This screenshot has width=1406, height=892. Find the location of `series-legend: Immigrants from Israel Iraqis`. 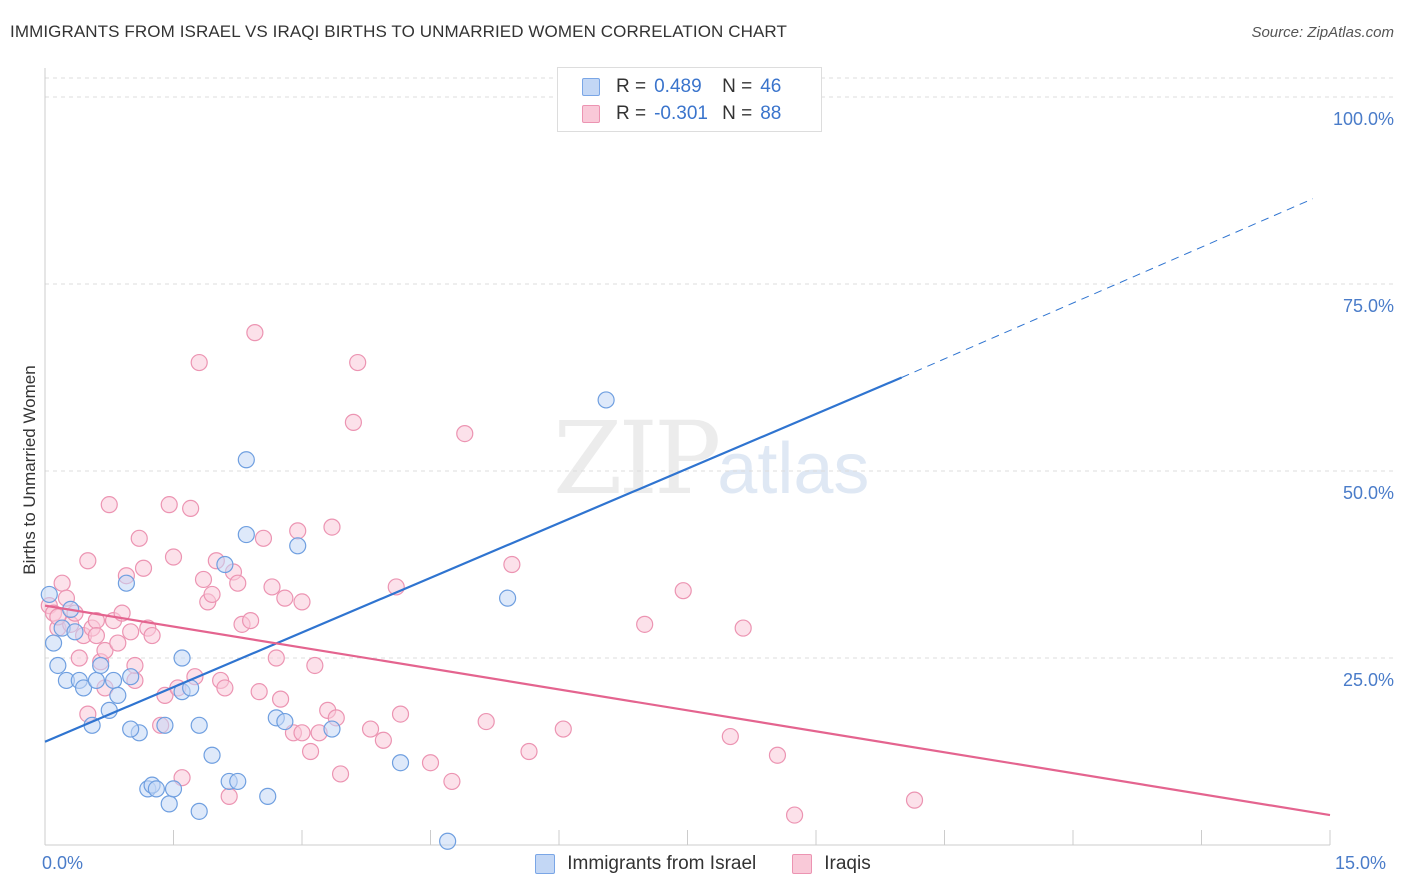

series-legend: Immigrants from Israel Iraqis is located at coordinates (703, 864).